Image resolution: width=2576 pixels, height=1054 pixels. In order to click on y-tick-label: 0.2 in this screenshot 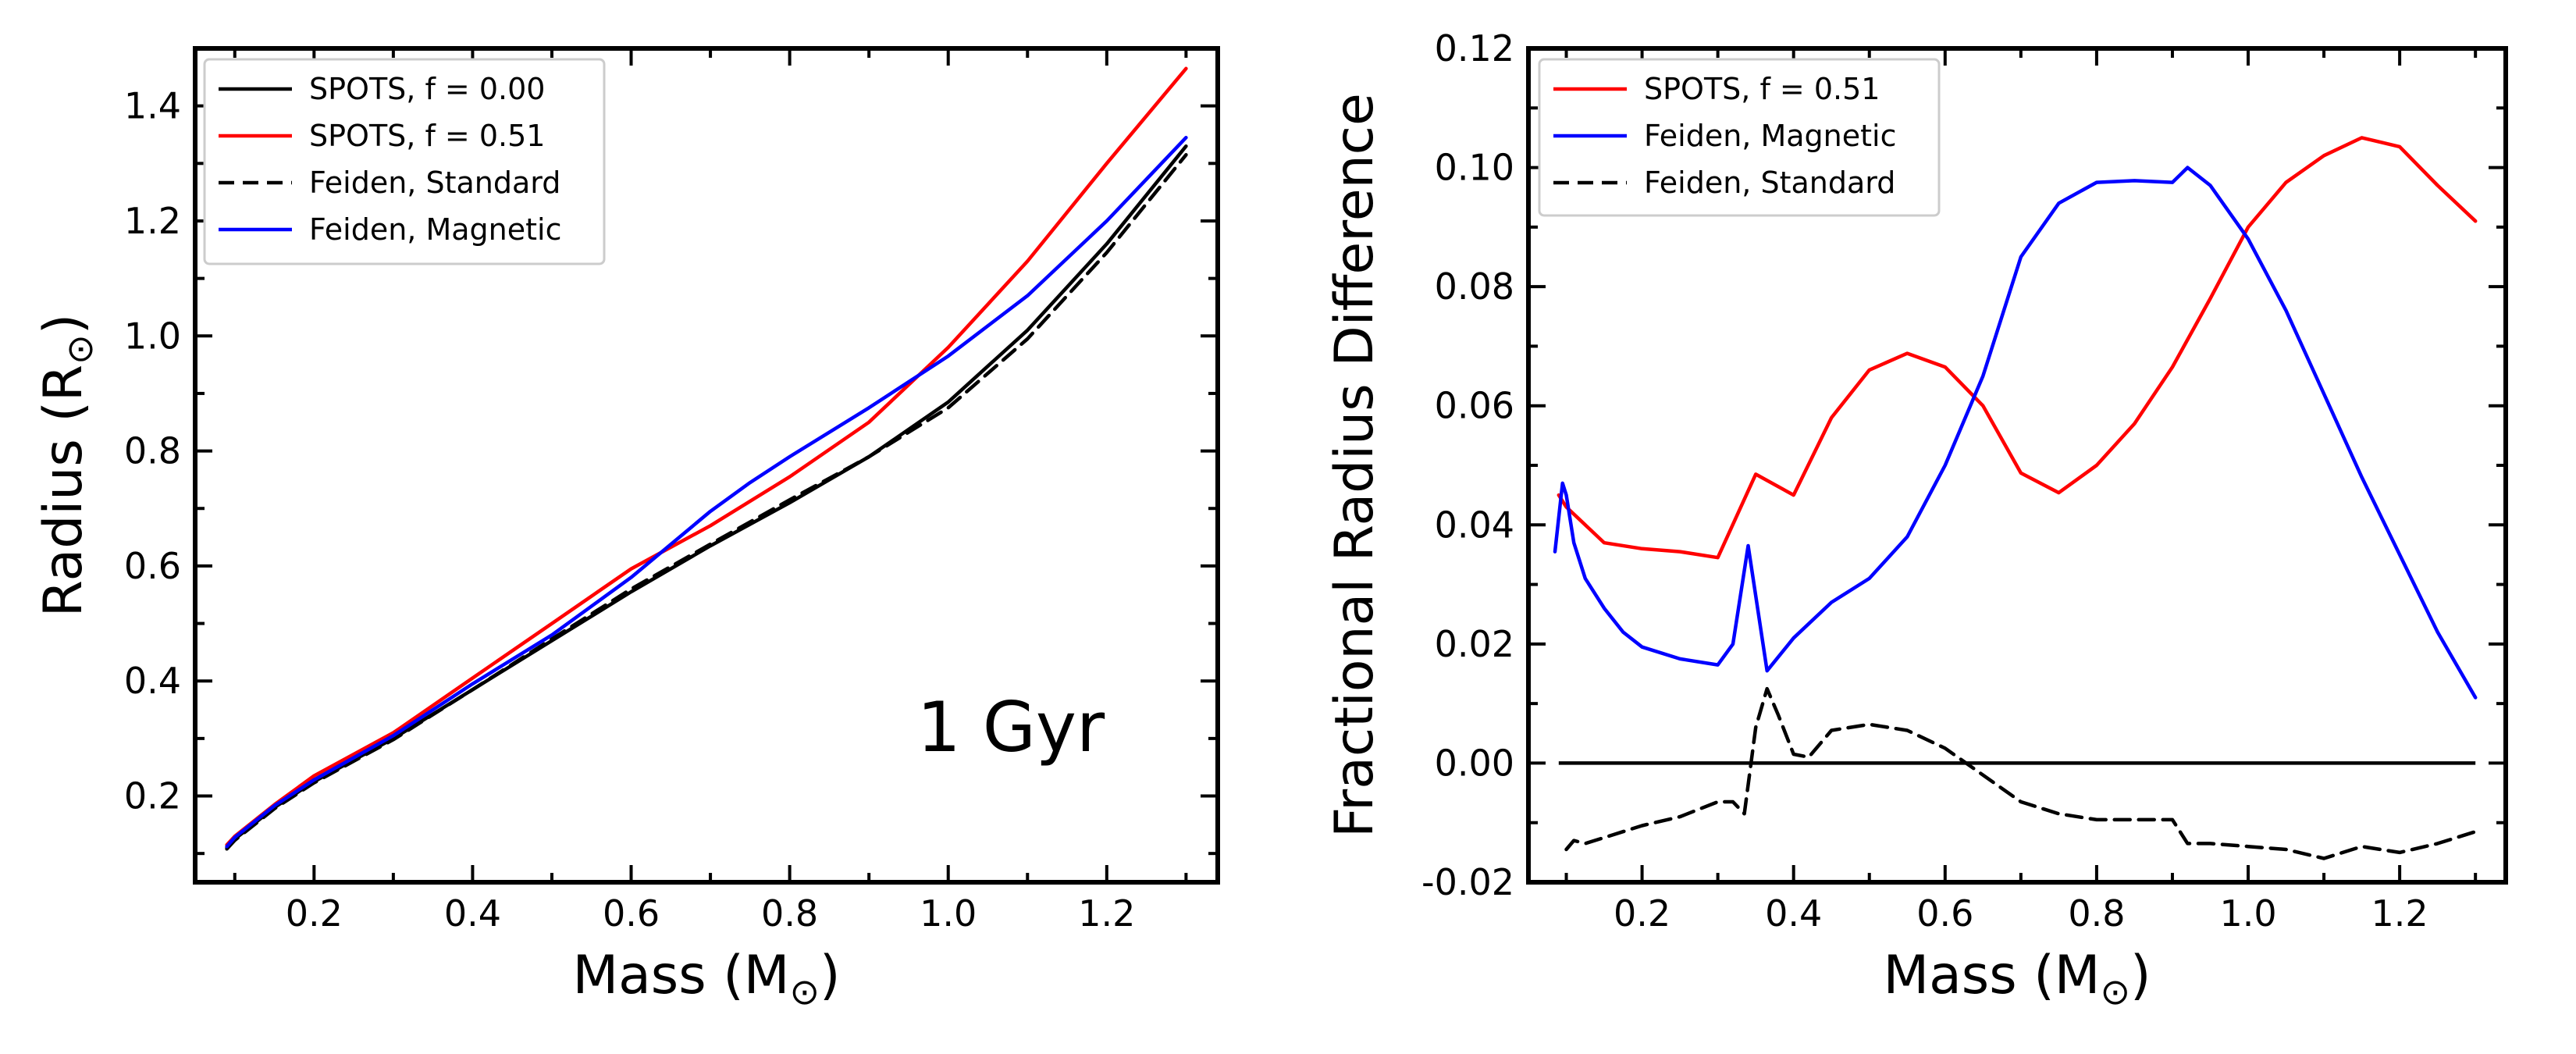, I will do `click(152, 796)`.